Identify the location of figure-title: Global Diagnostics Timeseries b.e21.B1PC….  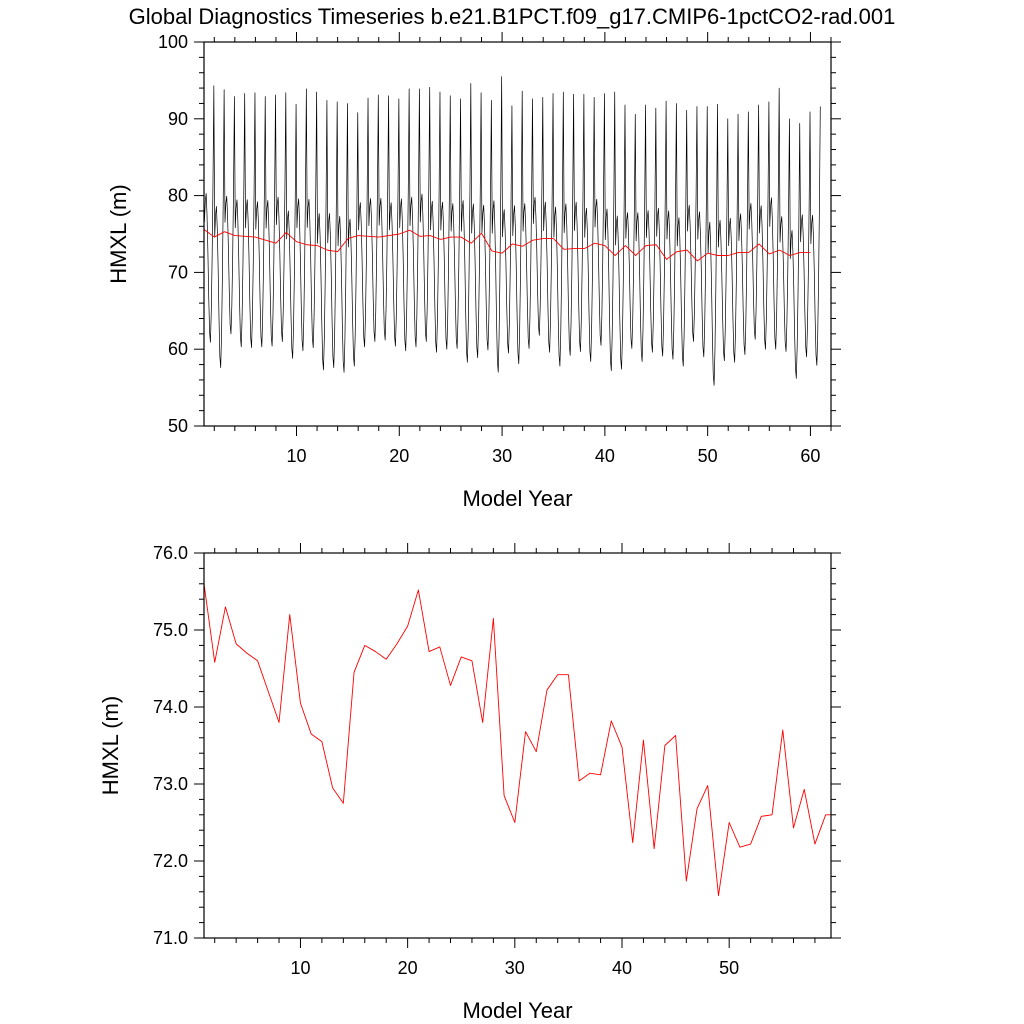
(512, 16).